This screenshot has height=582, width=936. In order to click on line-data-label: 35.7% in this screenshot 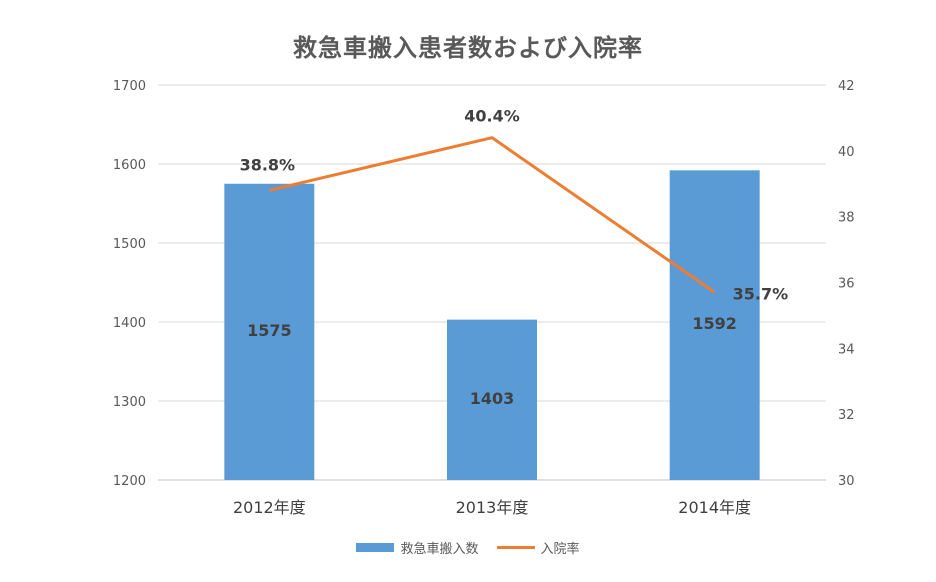, I will do `click(761, 293)`.